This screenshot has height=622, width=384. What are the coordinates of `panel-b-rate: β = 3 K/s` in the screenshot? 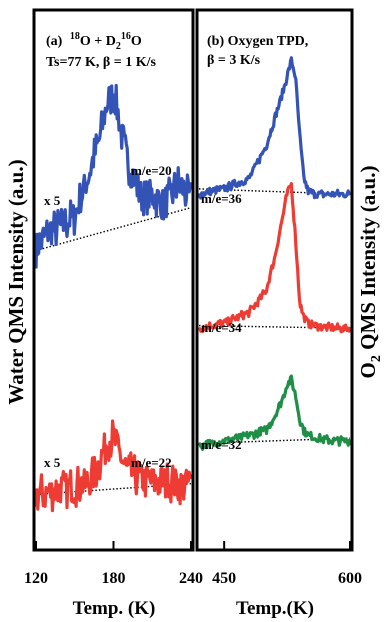 It's located at (234, 60).